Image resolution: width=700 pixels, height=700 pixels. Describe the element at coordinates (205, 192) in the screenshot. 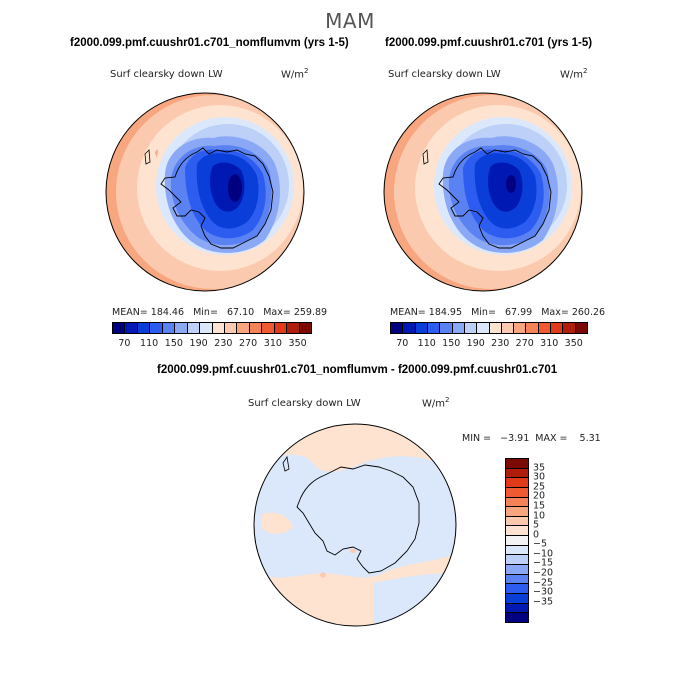

I see `panel1-polar-map` at that location.